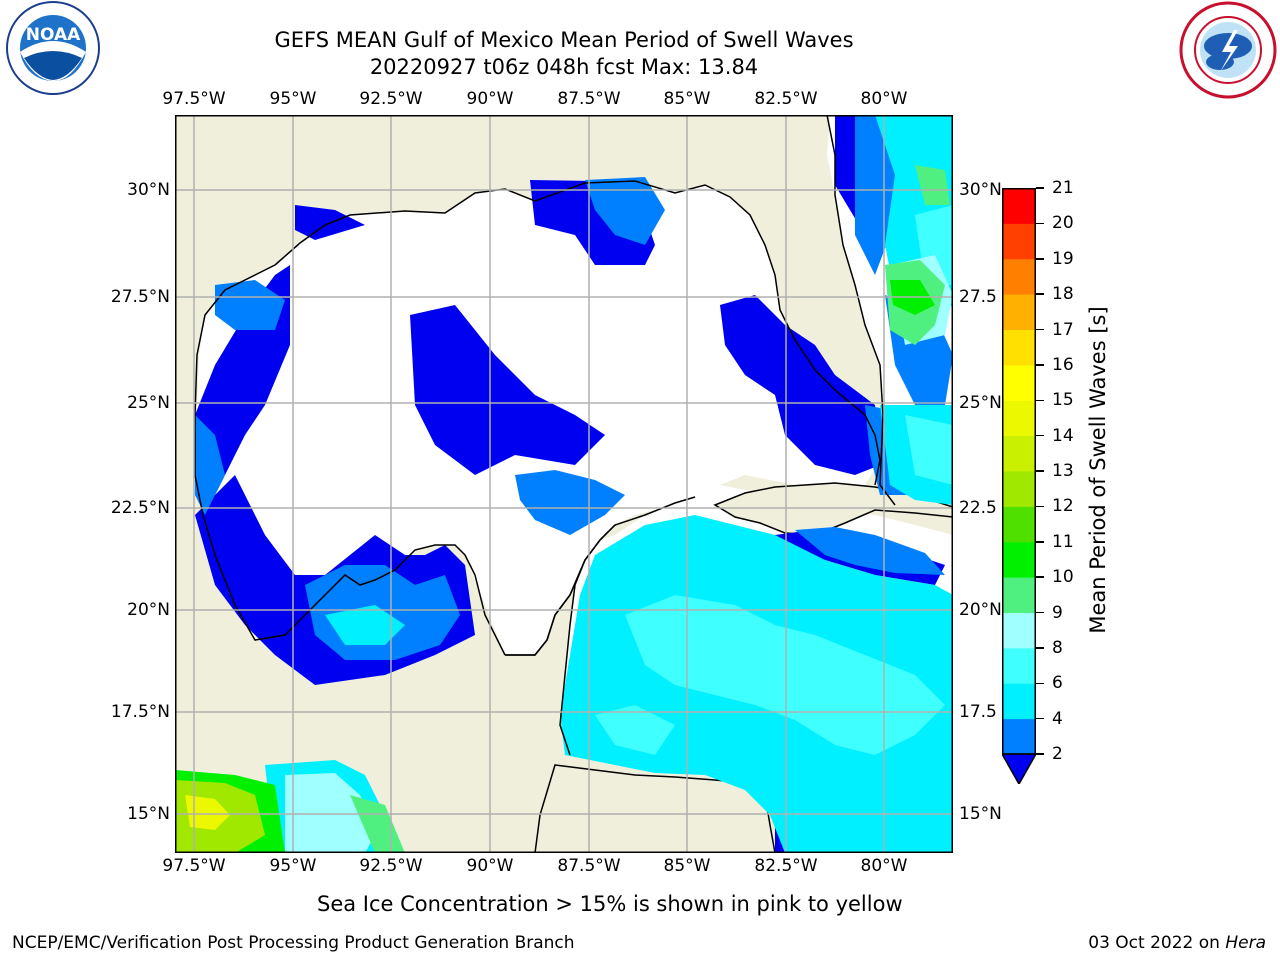  Describe the element at coordinates (490, 99) in the screenshot. I see `lon-label-top: 90°W` at that location.